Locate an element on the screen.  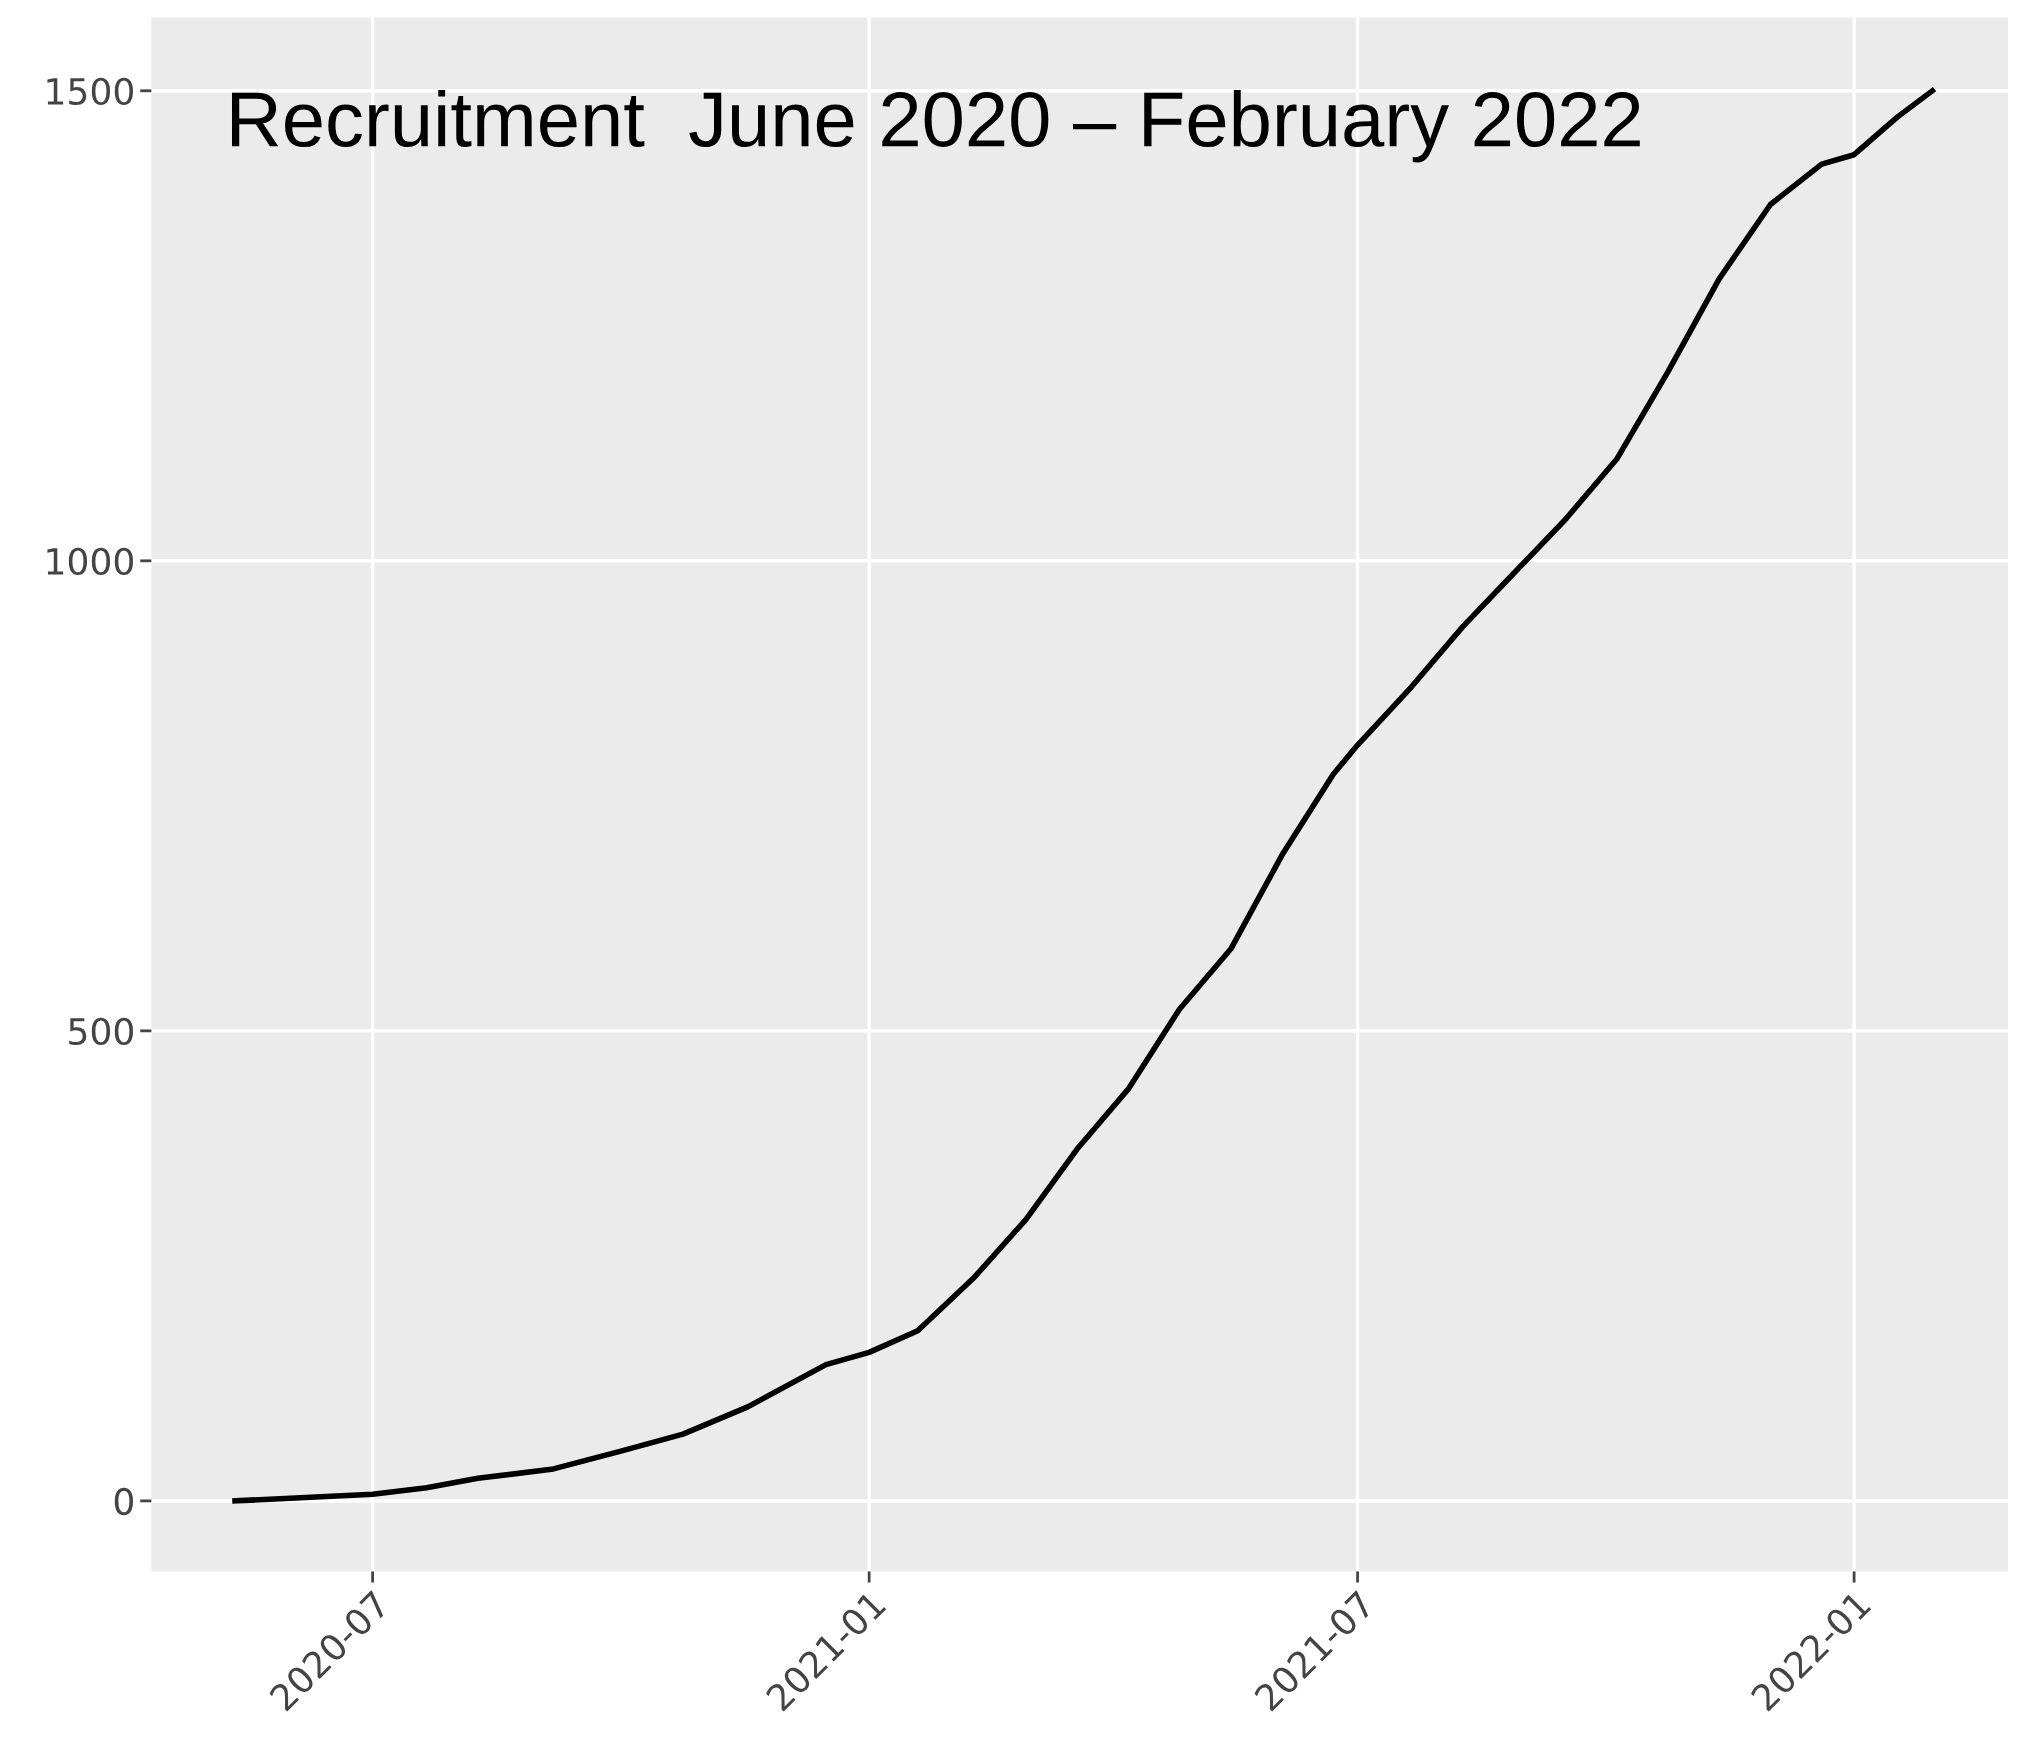
y-tick-label: 0 is located at coordinates (123, 1501).